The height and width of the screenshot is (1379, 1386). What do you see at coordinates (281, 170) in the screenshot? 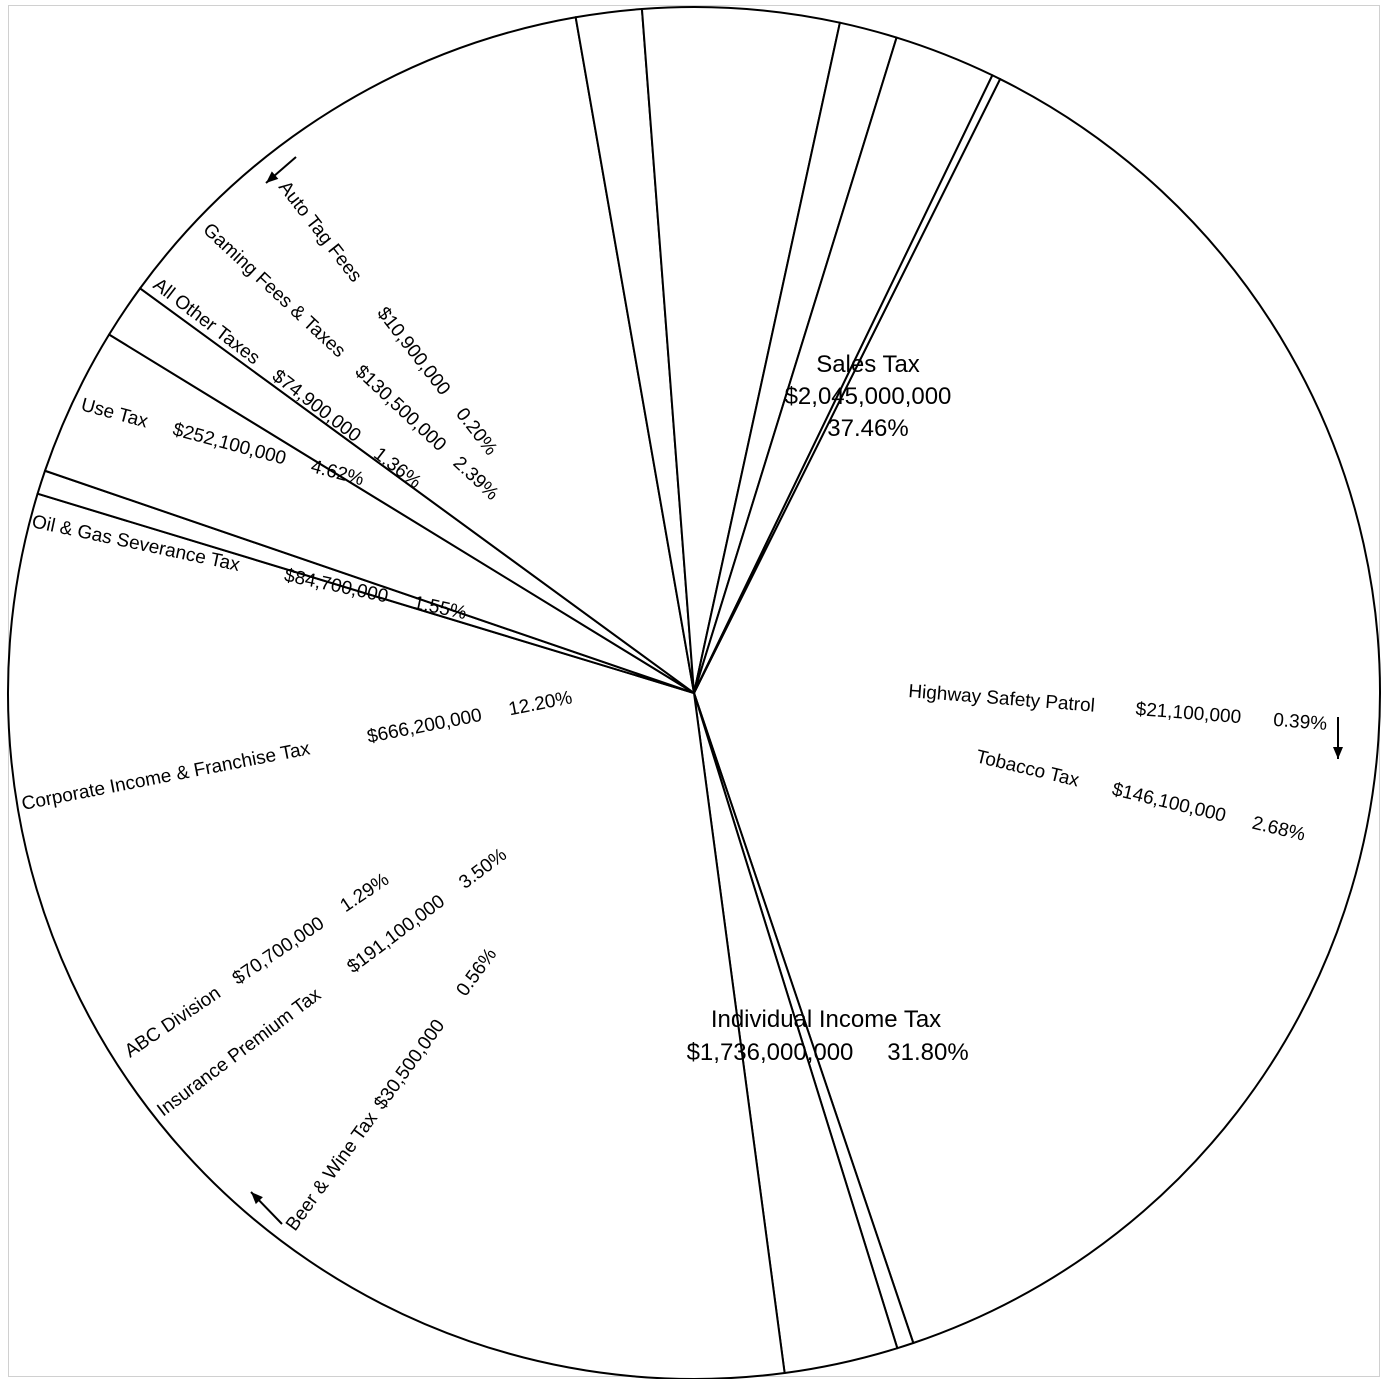
I see `arrow-auto-tag-fees` at bounding box center [281, 170].